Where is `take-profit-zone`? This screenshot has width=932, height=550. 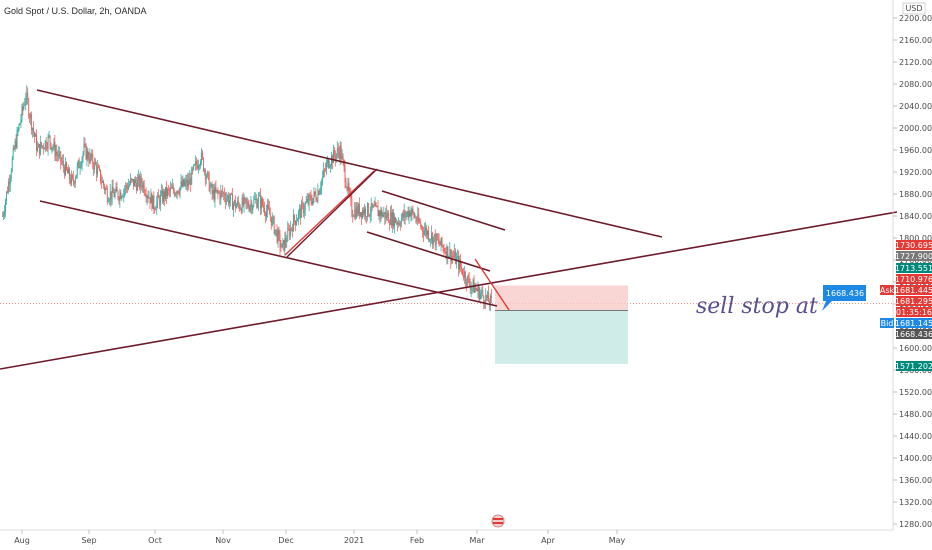
take-profit-zone is located at coordinates (561, 337).